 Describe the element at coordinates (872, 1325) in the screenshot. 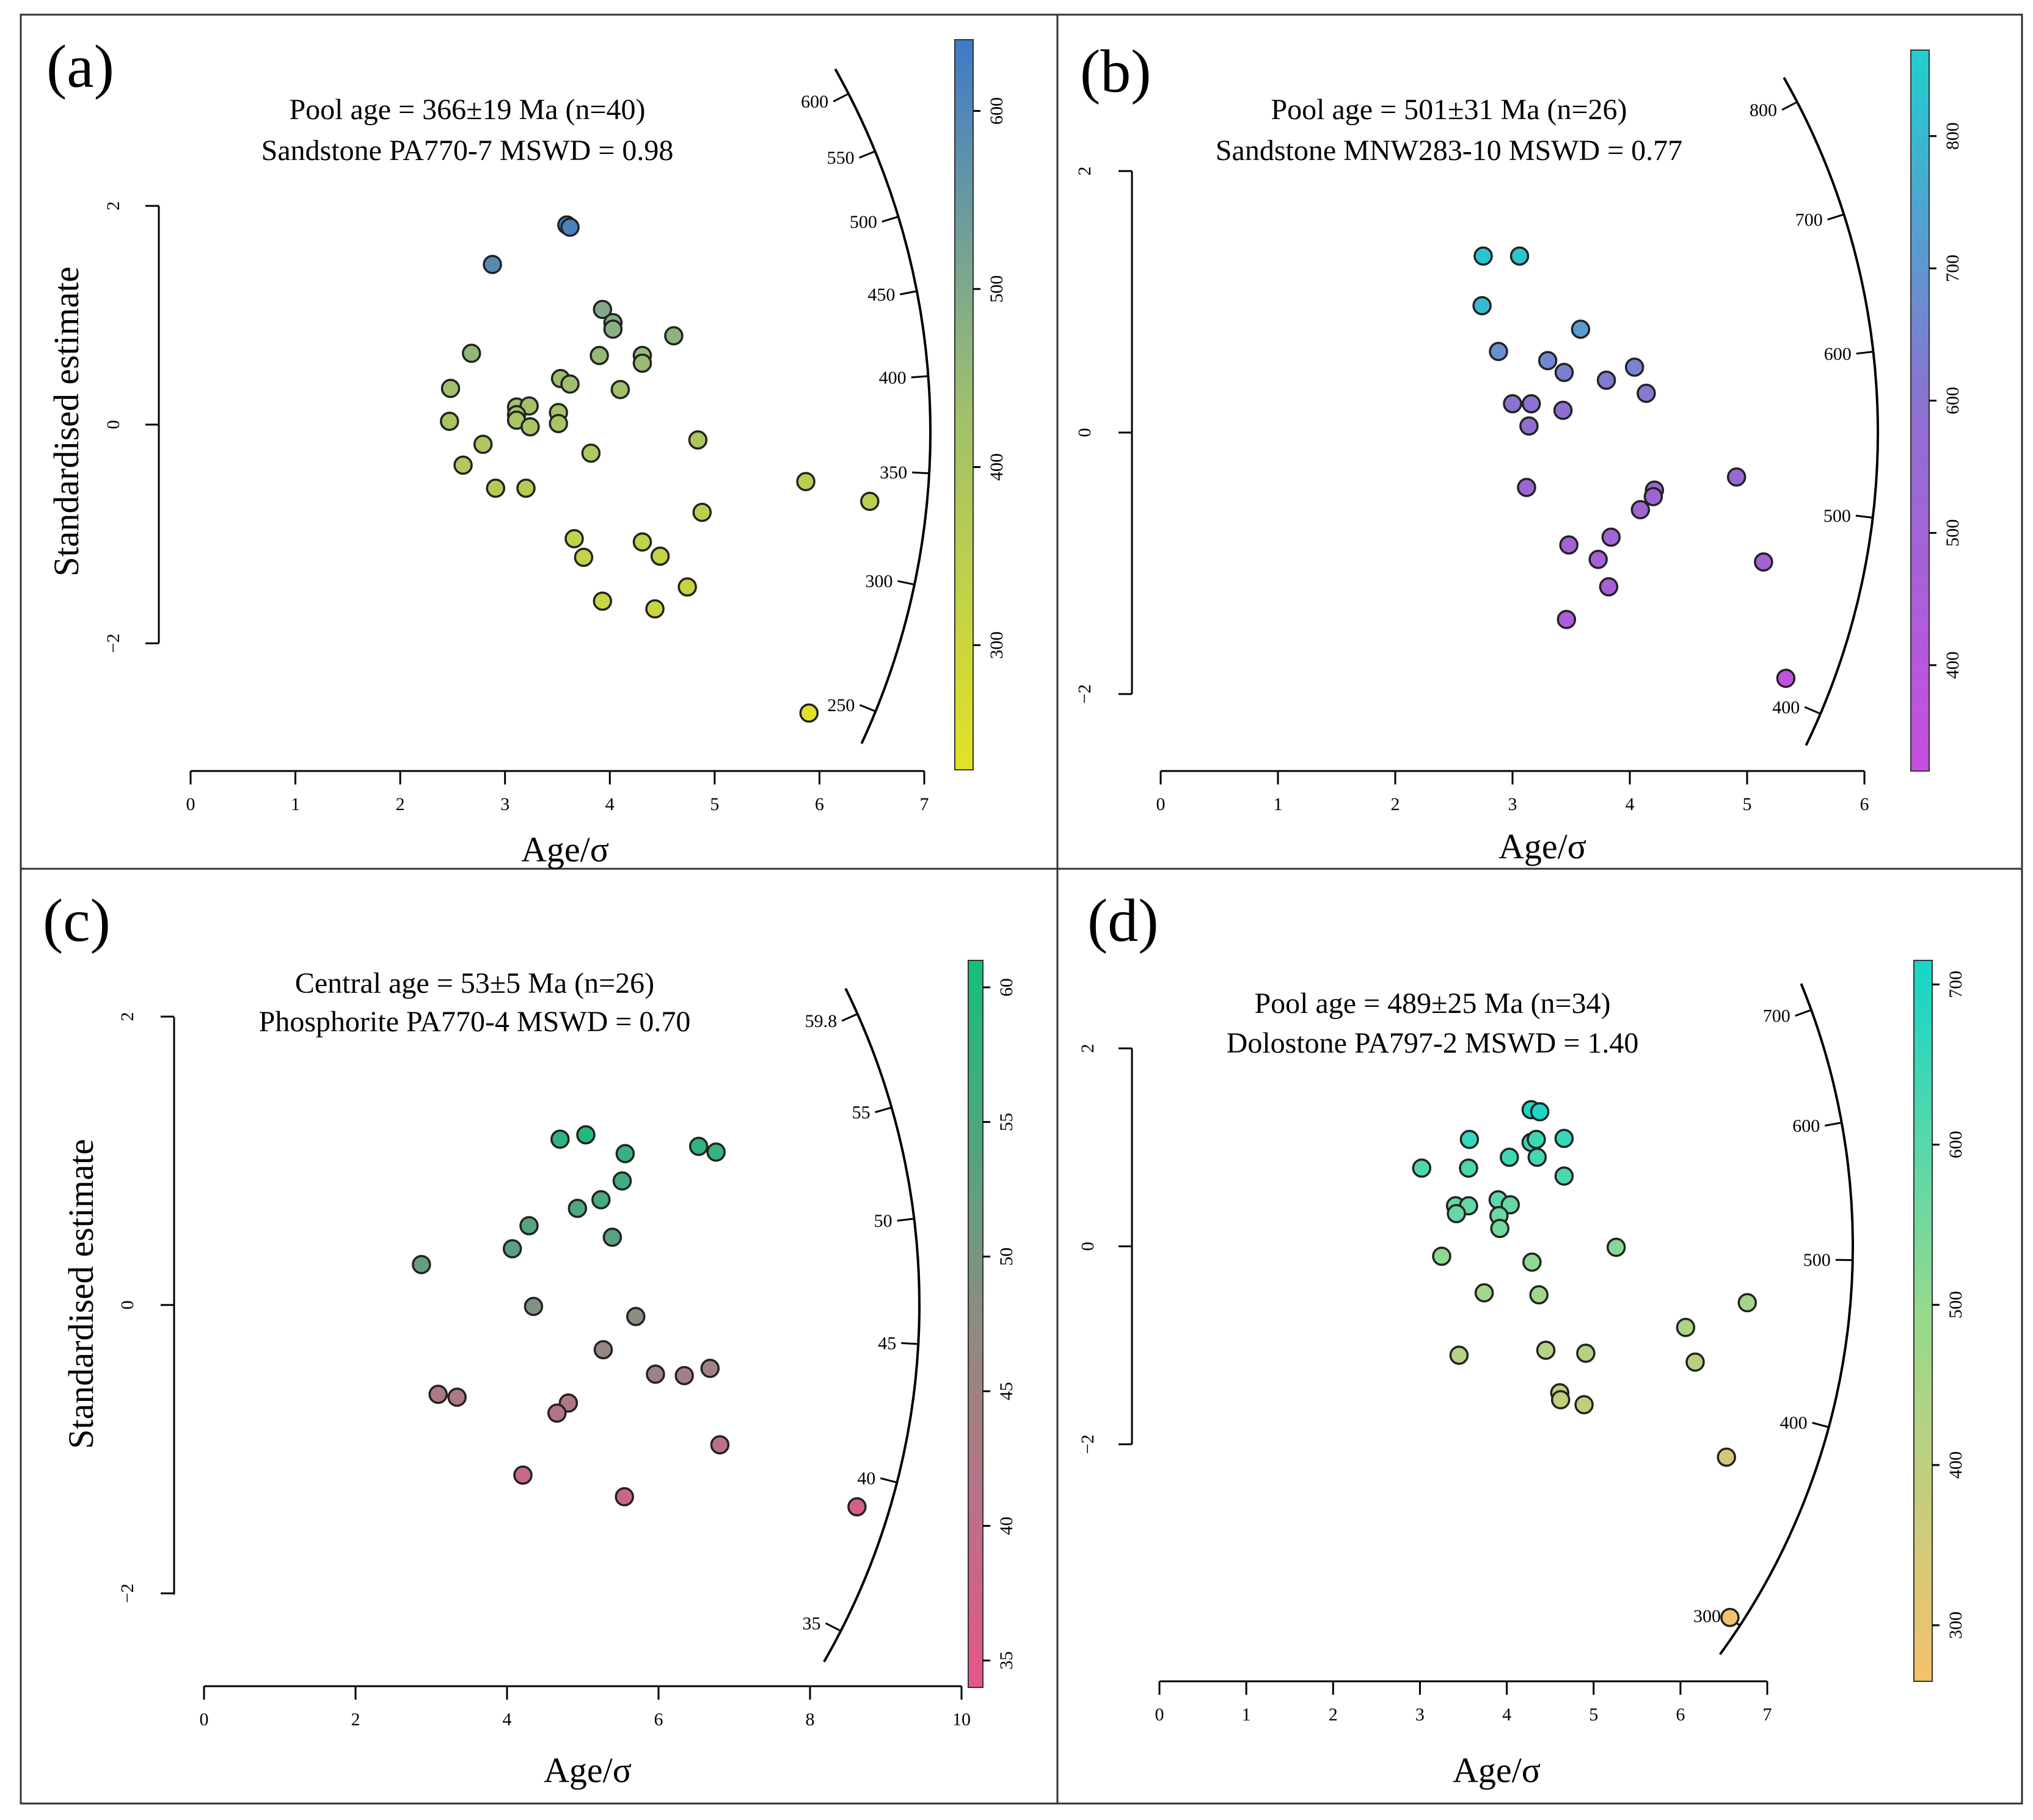

I see `radial-age-arc` at that location.